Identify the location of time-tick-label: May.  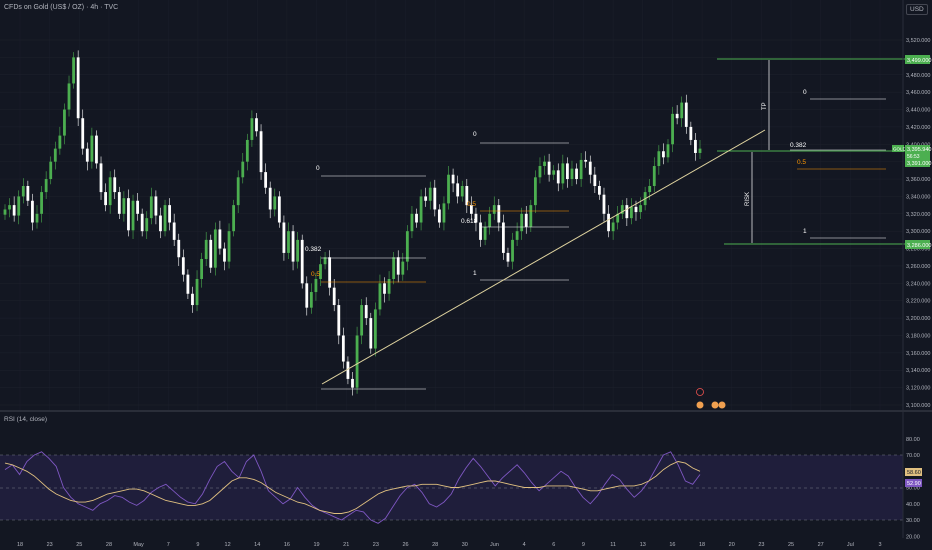
(138, 545).